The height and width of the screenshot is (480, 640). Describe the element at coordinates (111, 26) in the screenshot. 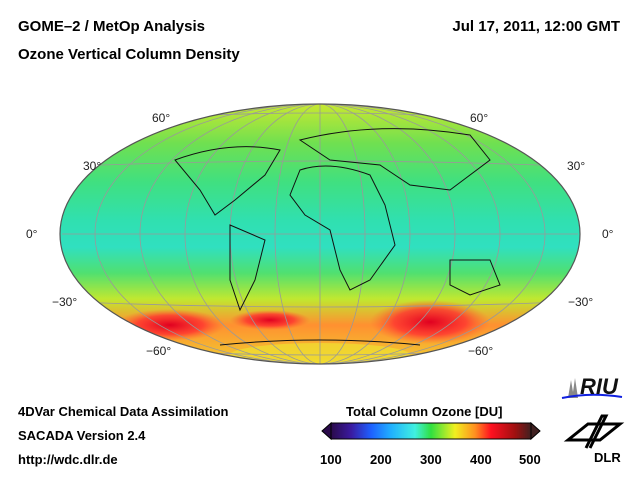

I see `title: GOME–2 / MetOp Analysis` at that location.